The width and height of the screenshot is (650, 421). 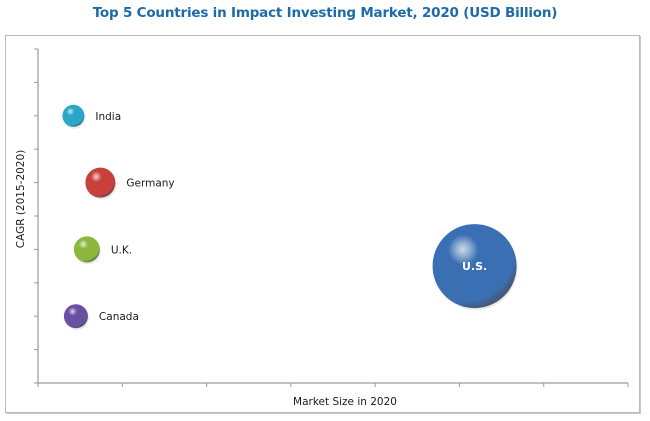 What do you see at coordinates (119, 317) in the screenshot?
I see `bubble-label: Canada` at bounding box center [119, 317].